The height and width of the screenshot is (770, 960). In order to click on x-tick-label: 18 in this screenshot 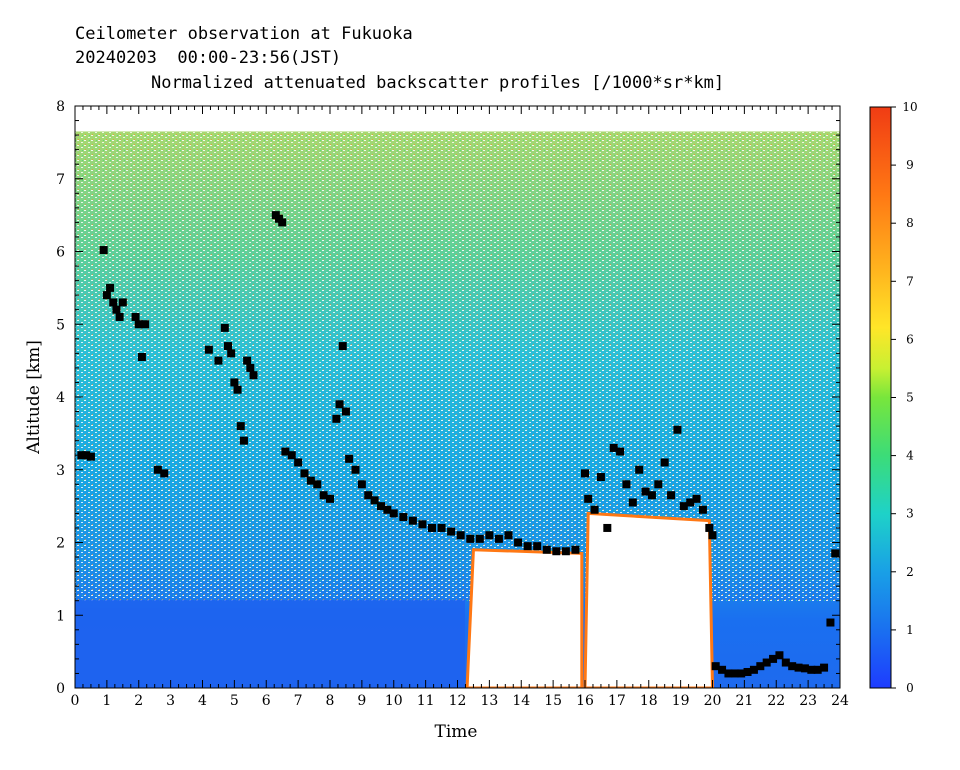, I will do `click(649, 701)`.